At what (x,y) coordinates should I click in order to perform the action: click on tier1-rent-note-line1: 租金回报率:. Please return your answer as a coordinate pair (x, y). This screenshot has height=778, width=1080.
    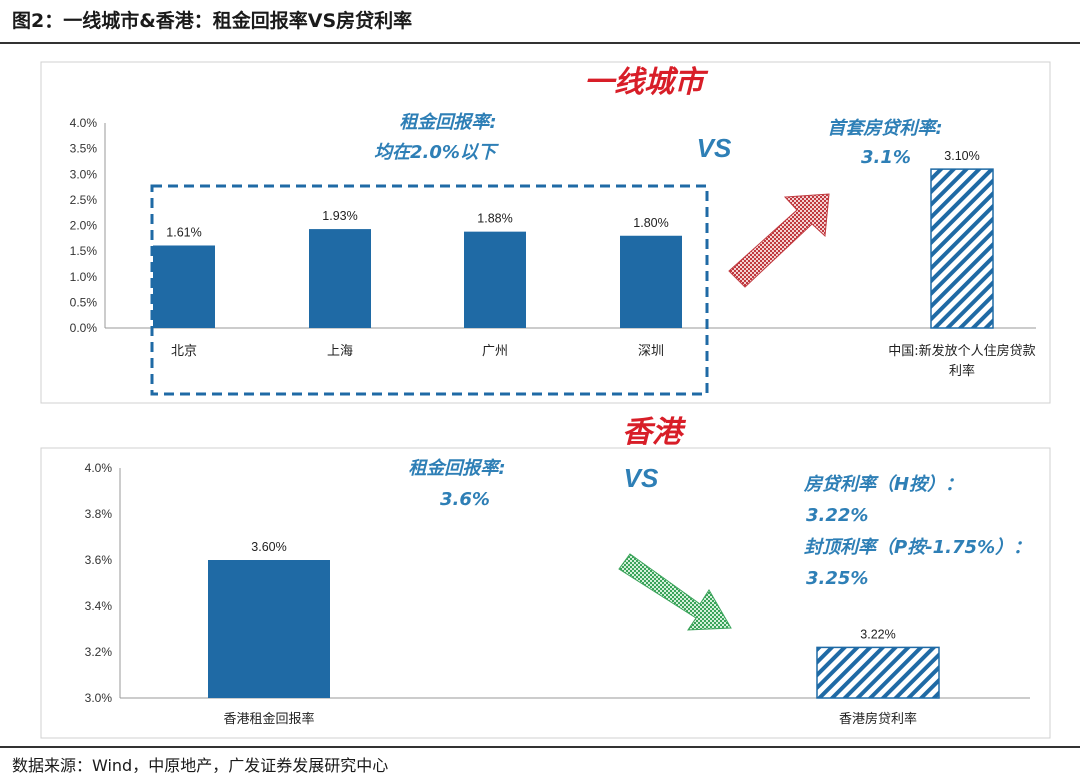
    Looking at the image, I should click on (447, 122).